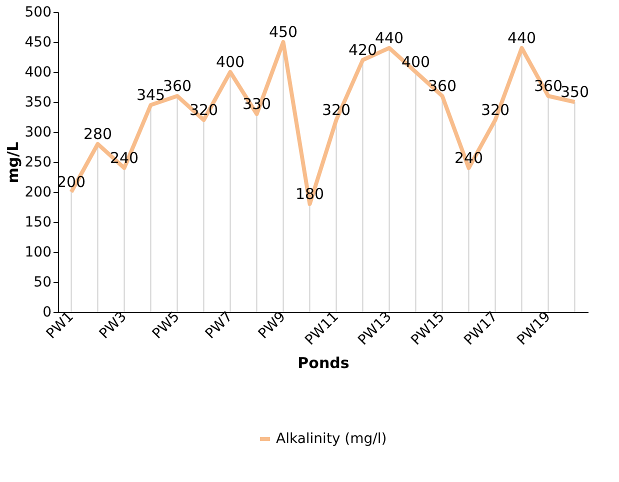 The width and height of the screenshot is (619, 482). Describe the element at coordinates (38, 252) in the screenshot. I see `y-tick-label: 100` at that location.